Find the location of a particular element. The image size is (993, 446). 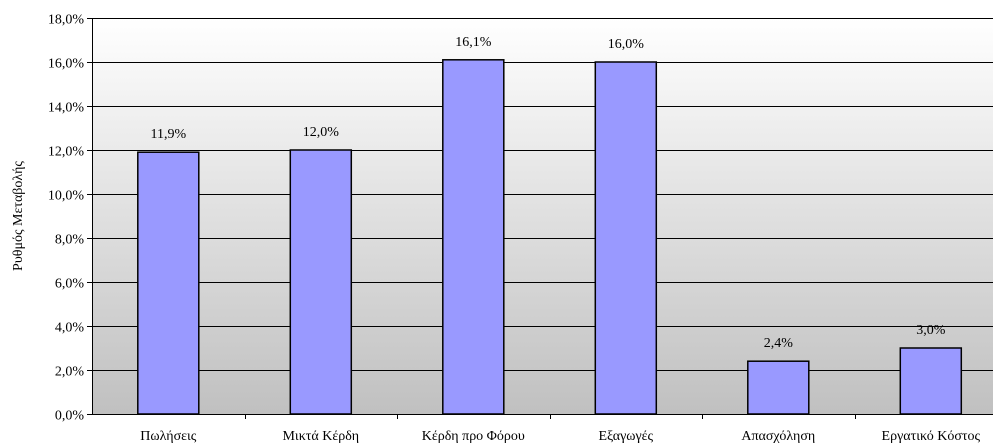

y-tick-label: 12,0% is located at coordinates (66, 152).